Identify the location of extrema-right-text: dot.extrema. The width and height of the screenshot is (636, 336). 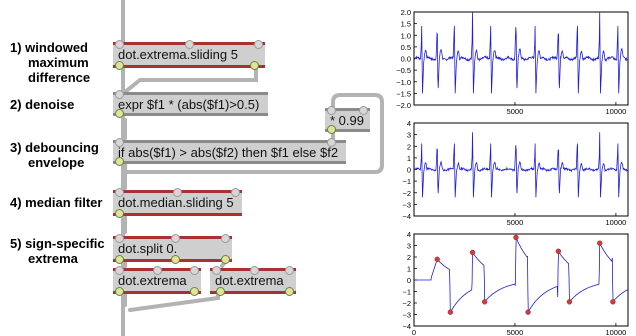
(249, 280).